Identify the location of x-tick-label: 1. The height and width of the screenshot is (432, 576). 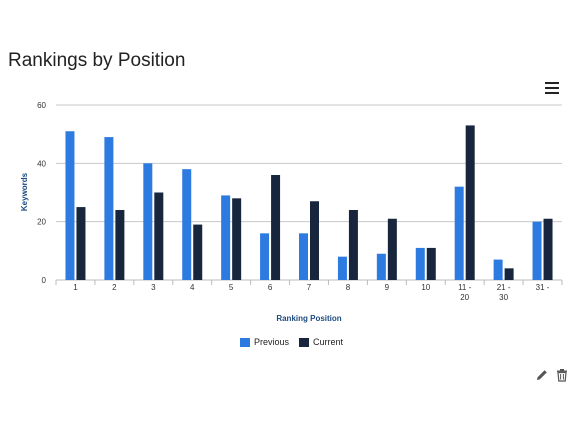
(75, 287).